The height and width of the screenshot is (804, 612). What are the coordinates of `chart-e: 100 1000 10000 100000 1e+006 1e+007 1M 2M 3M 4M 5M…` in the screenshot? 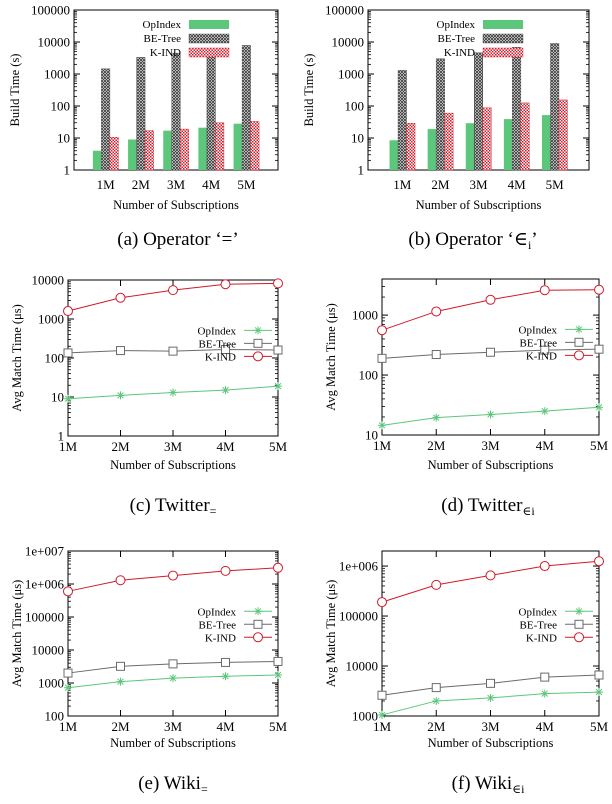 It's located at (148, 670).